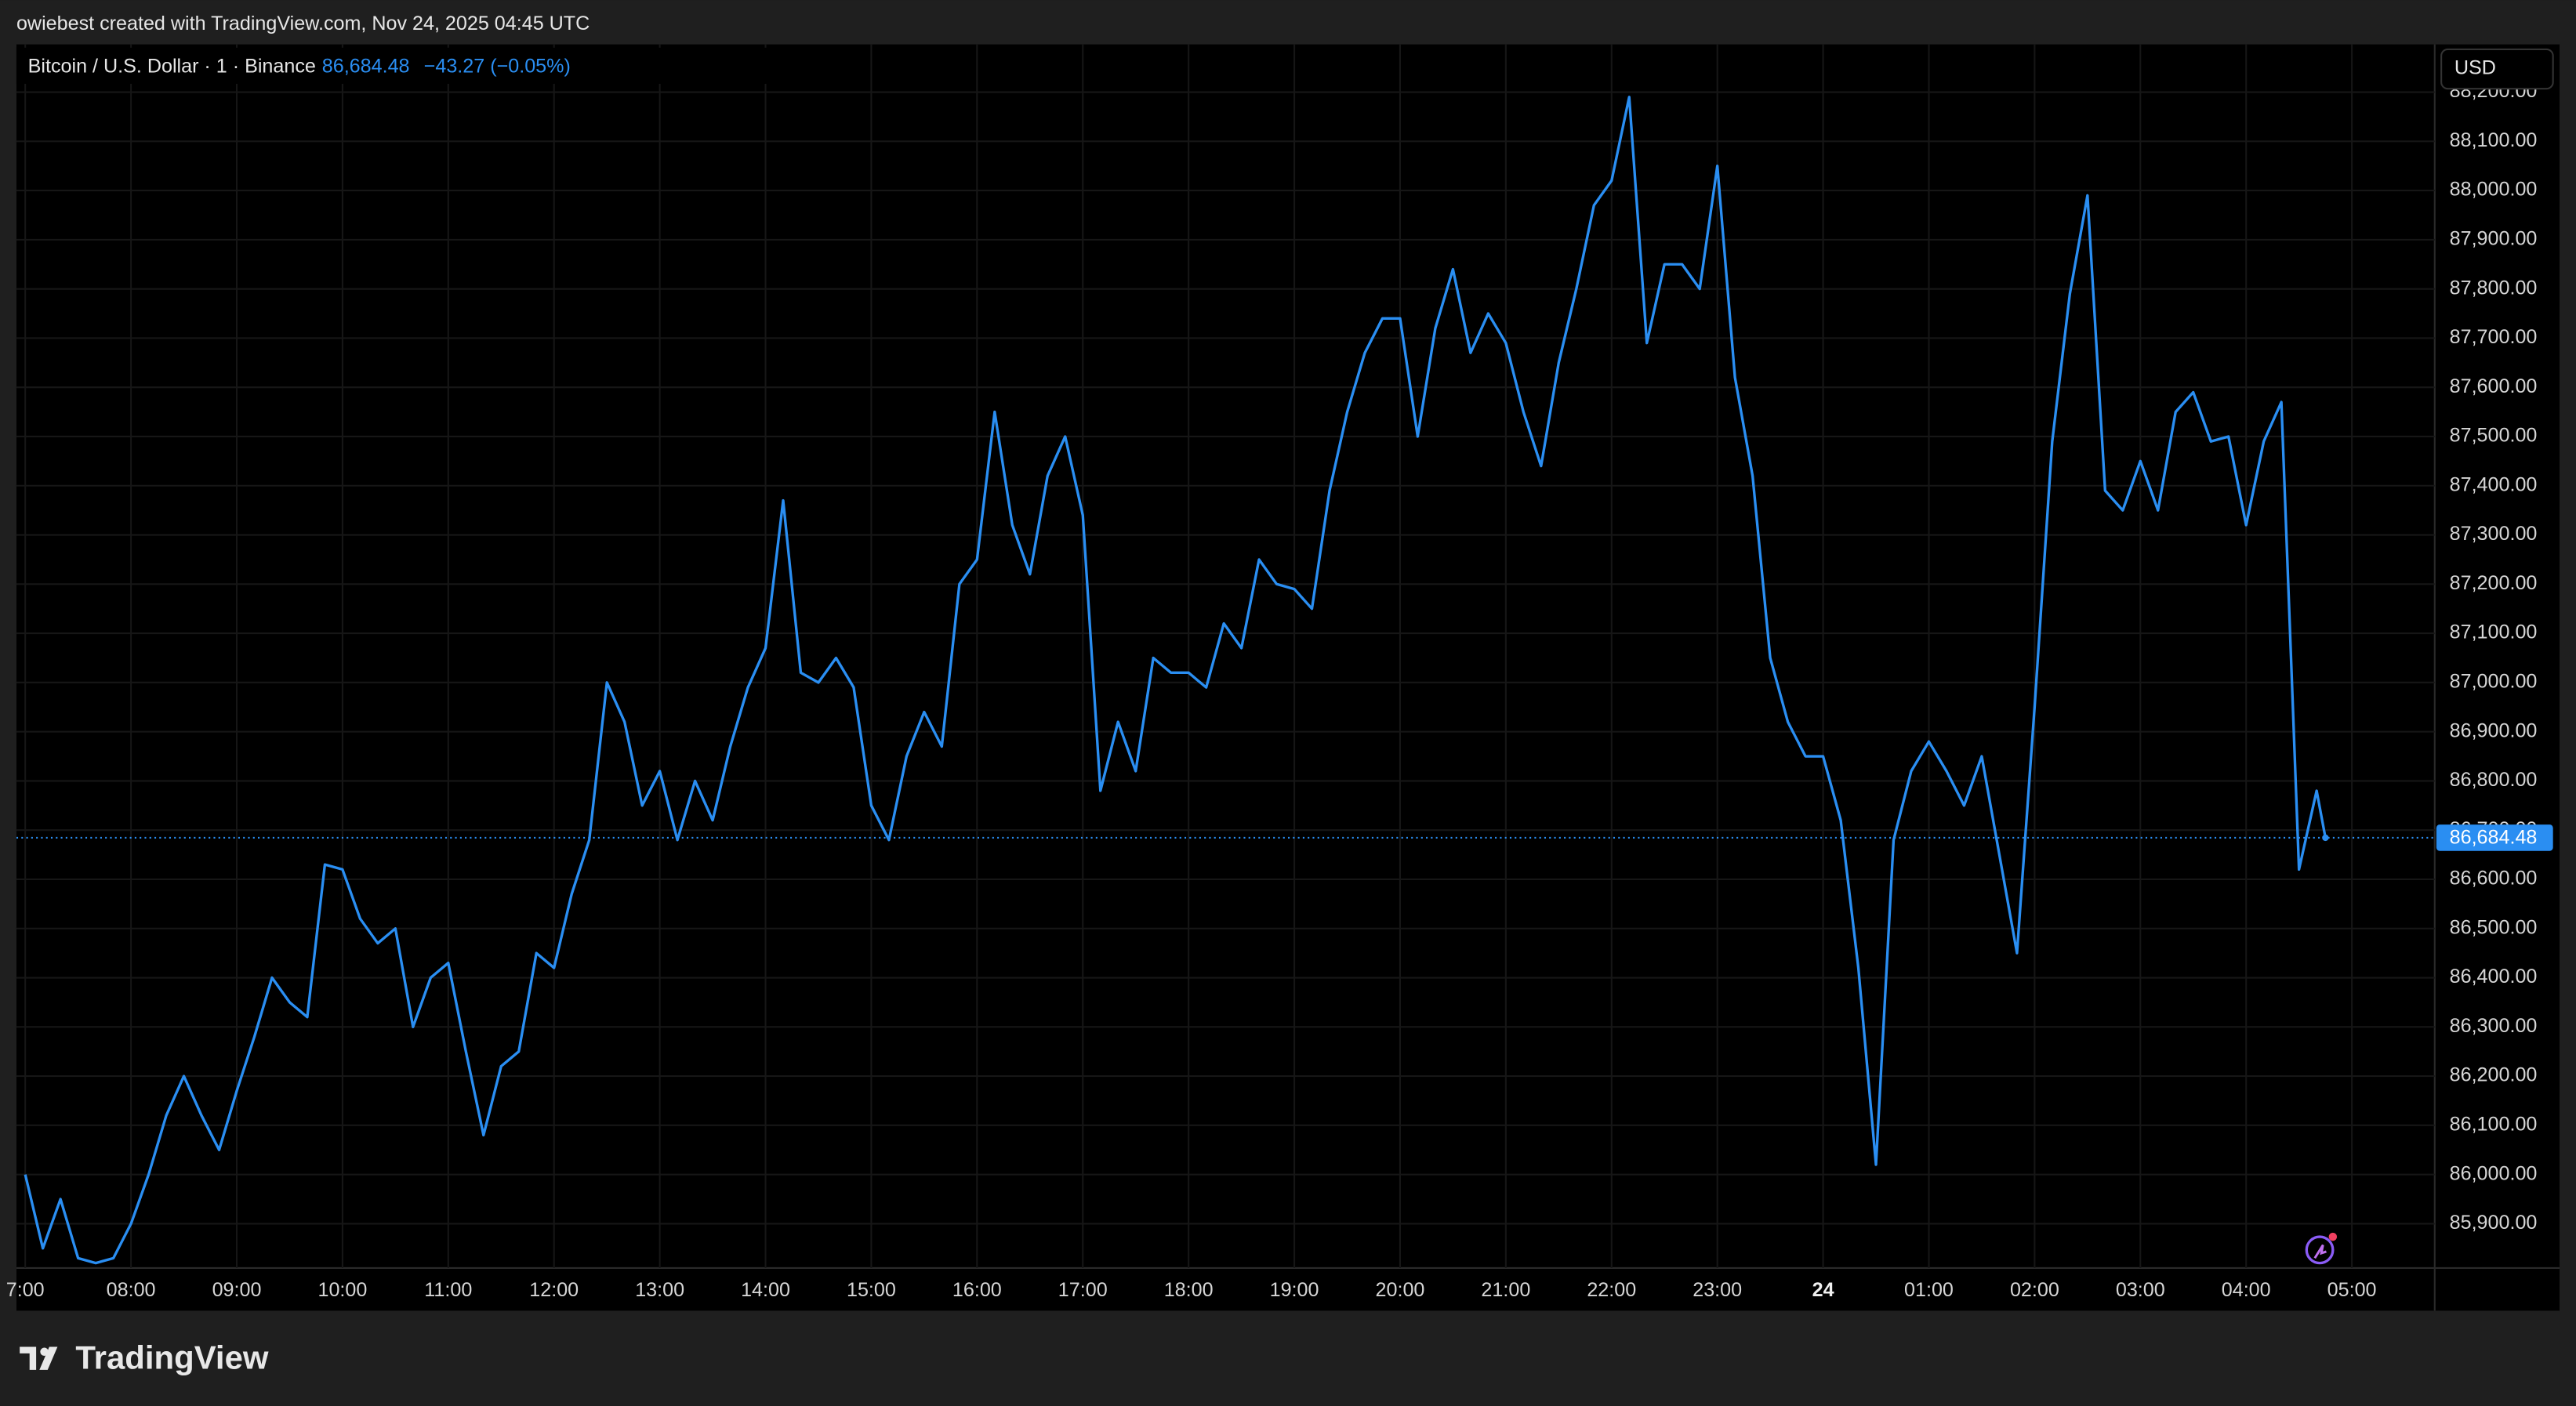 The image size is (2576, 1406). What do you see at coordinates (2494, 730) in the screenshot?
I see `y-tick-label: 86,900.00` at bounding box center [2494, 730].